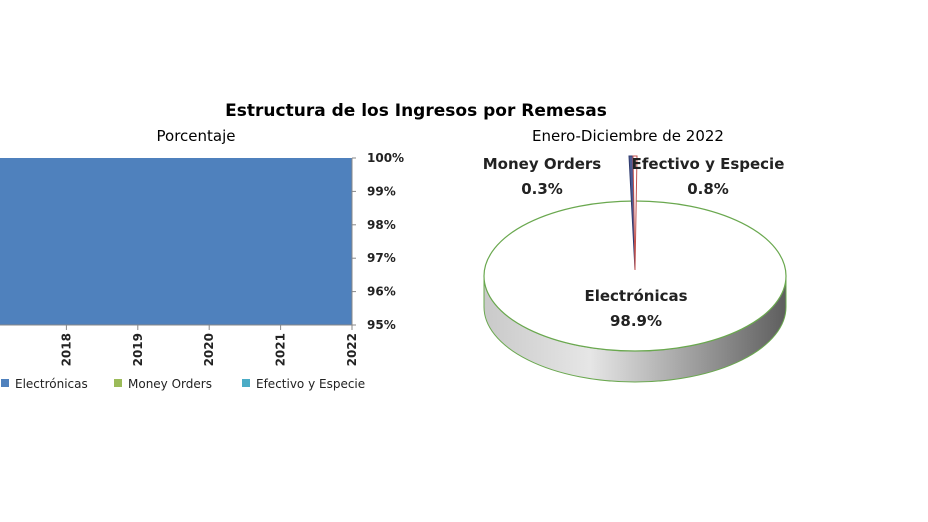  I want to click on pie-label-name-1: Money Orders, so click(542, 164).